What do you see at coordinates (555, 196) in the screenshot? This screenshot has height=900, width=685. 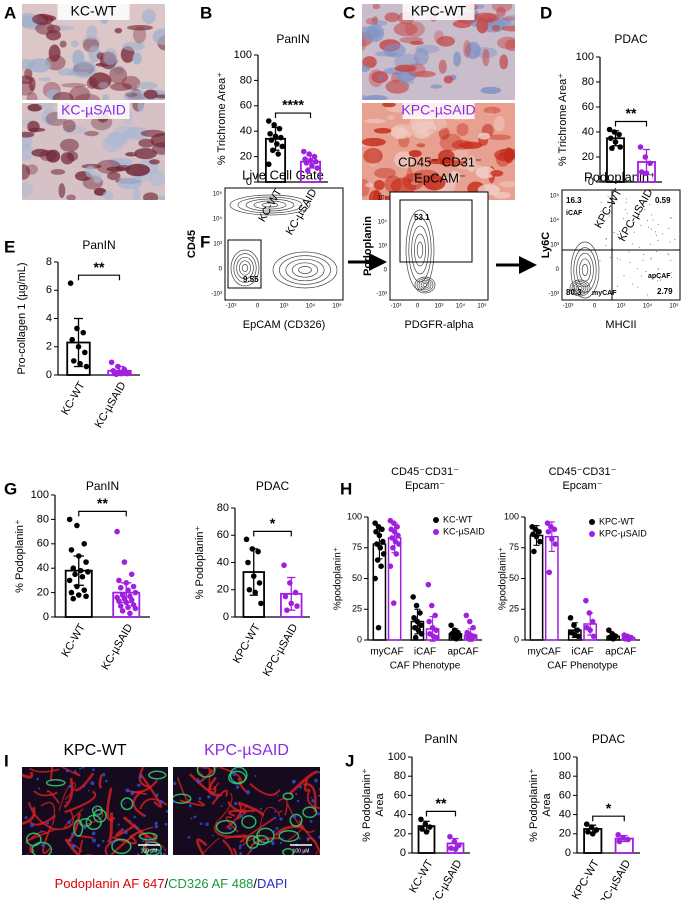 I see `flow-y-tick: 10⁵` at bounding box center [555, 196].